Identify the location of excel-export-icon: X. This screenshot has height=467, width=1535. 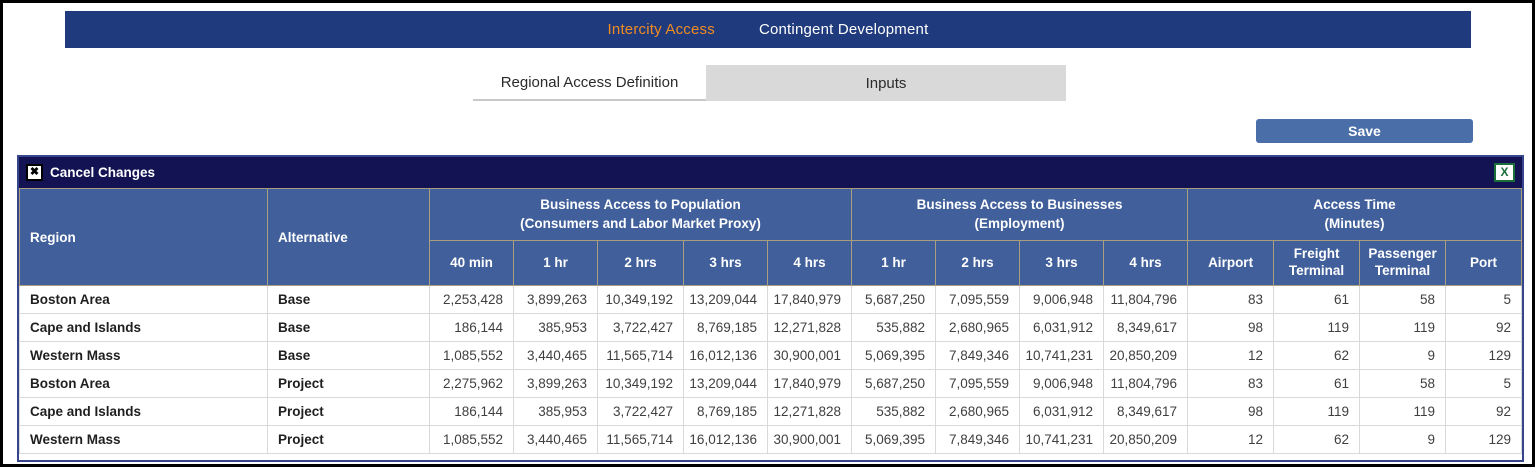
(1504, 172).